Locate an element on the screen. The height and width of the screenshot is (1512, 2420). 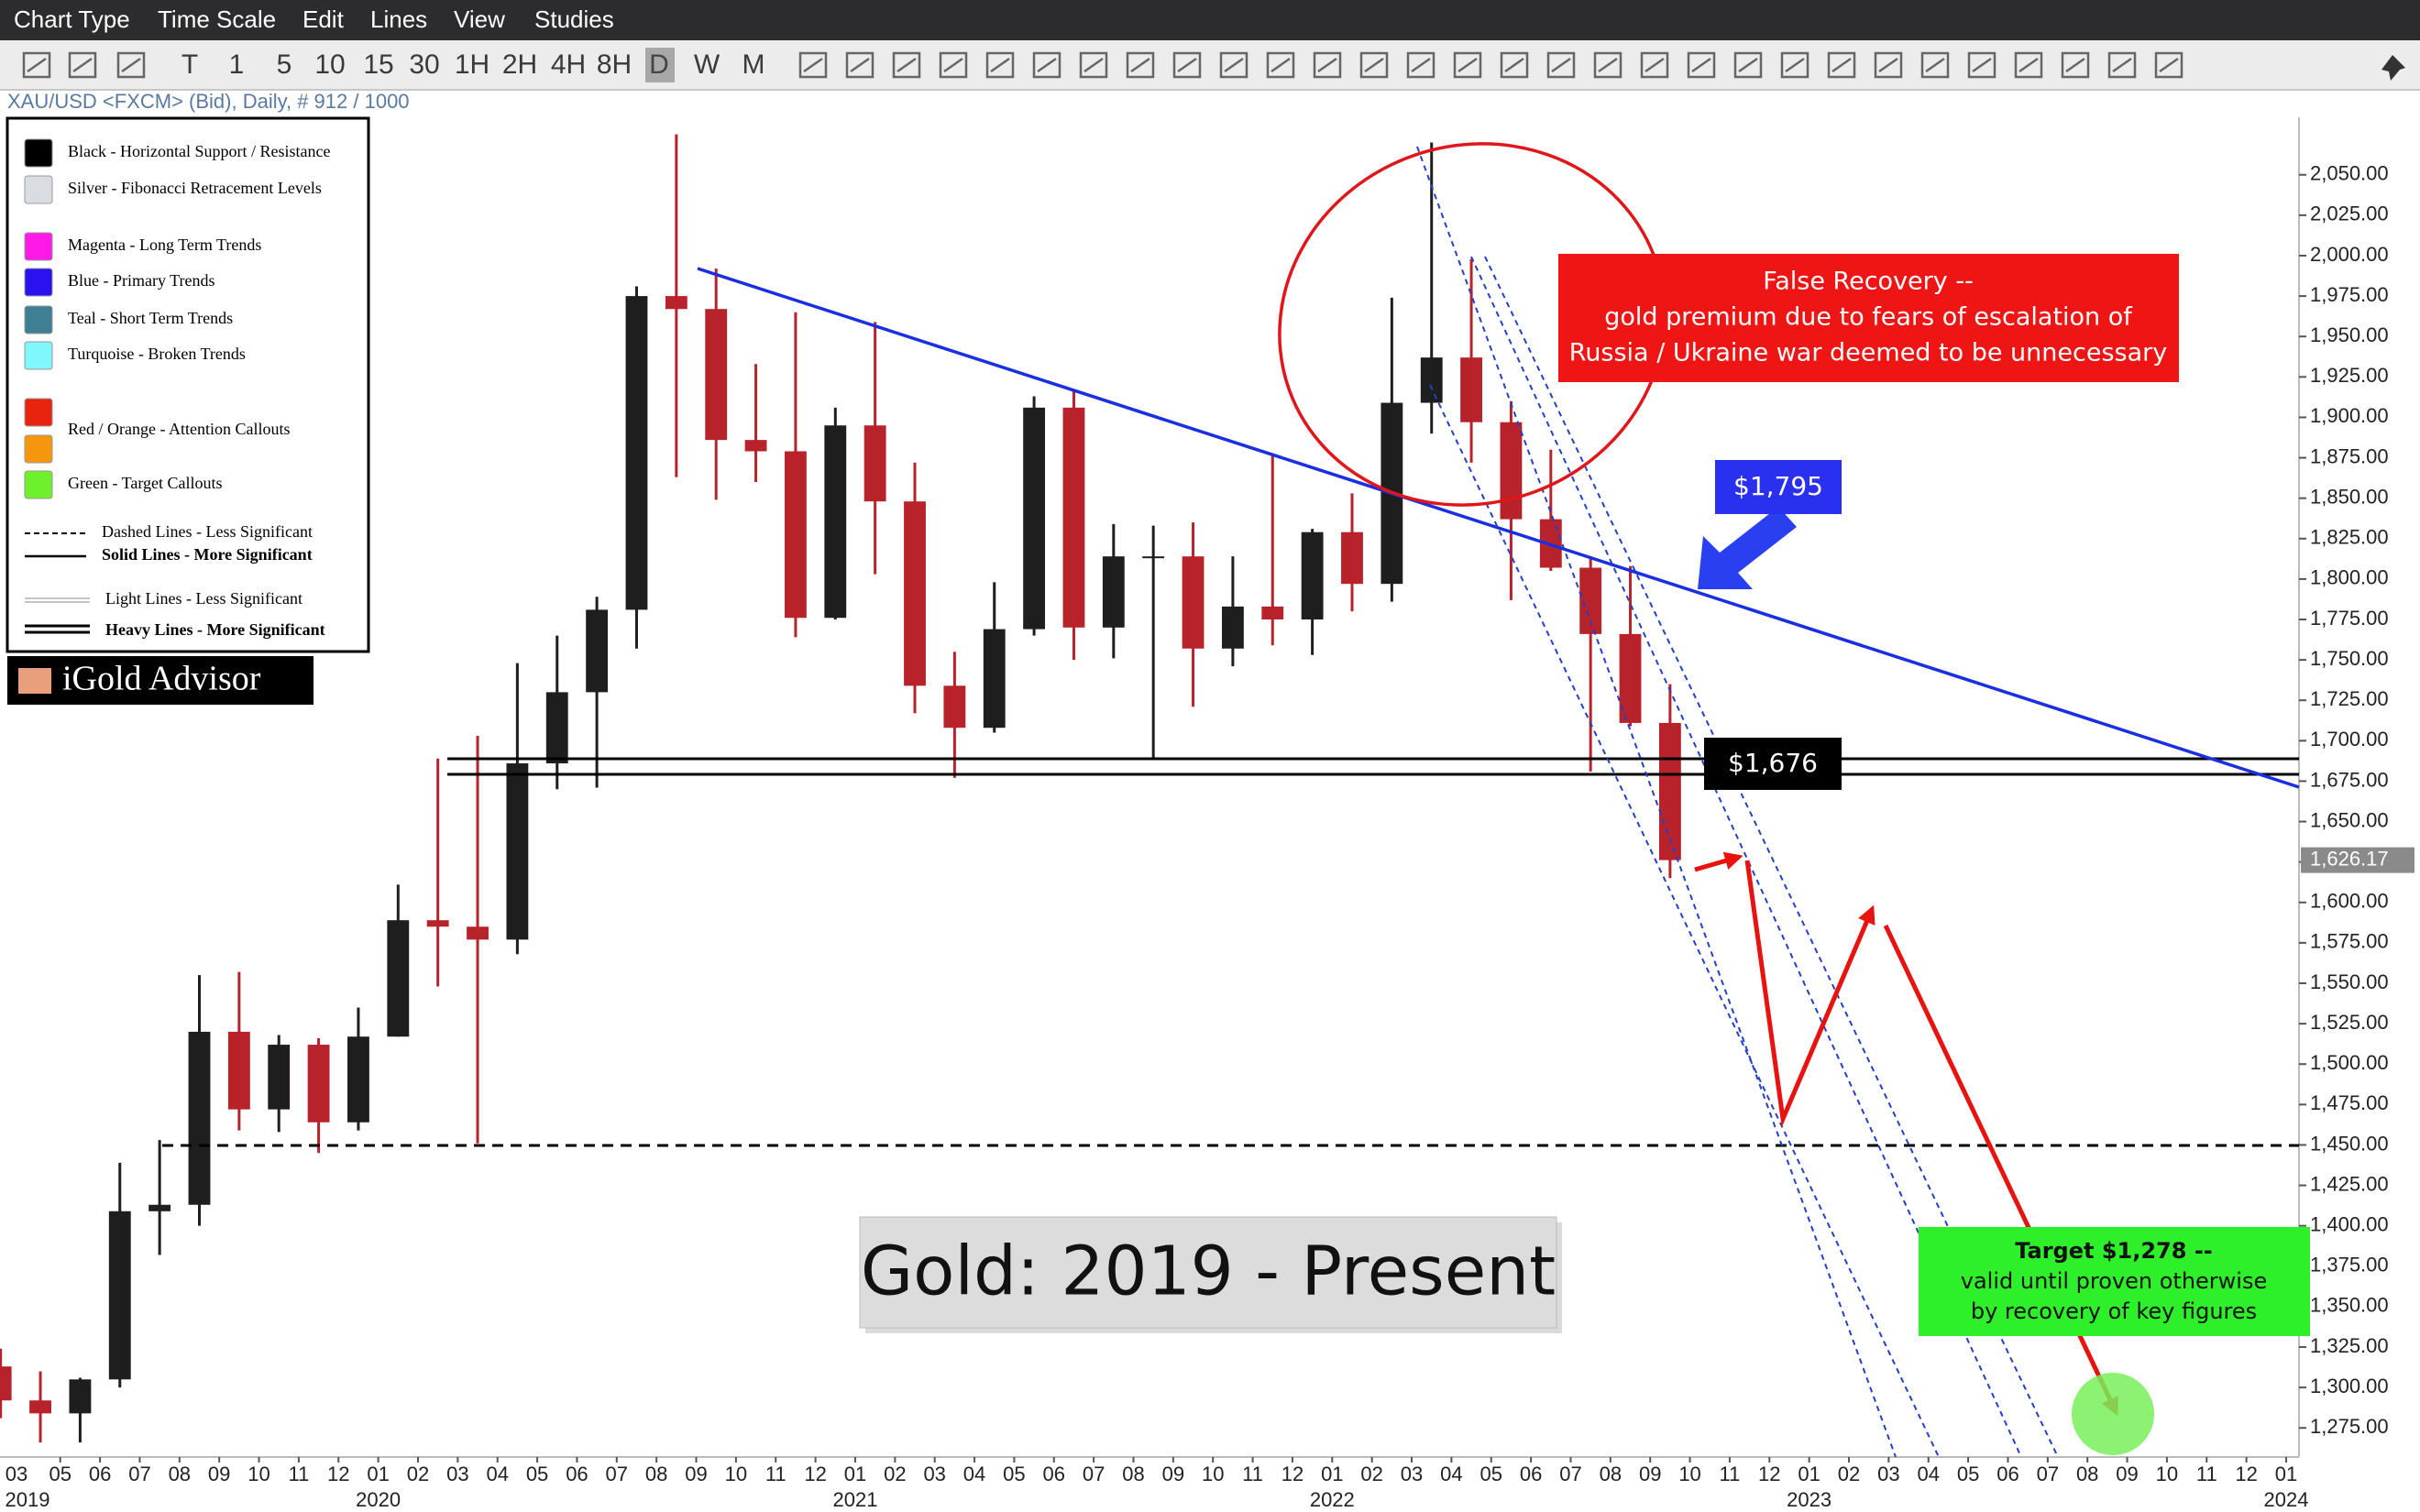
interval-button: 10 is located at coordinates (329, 64).